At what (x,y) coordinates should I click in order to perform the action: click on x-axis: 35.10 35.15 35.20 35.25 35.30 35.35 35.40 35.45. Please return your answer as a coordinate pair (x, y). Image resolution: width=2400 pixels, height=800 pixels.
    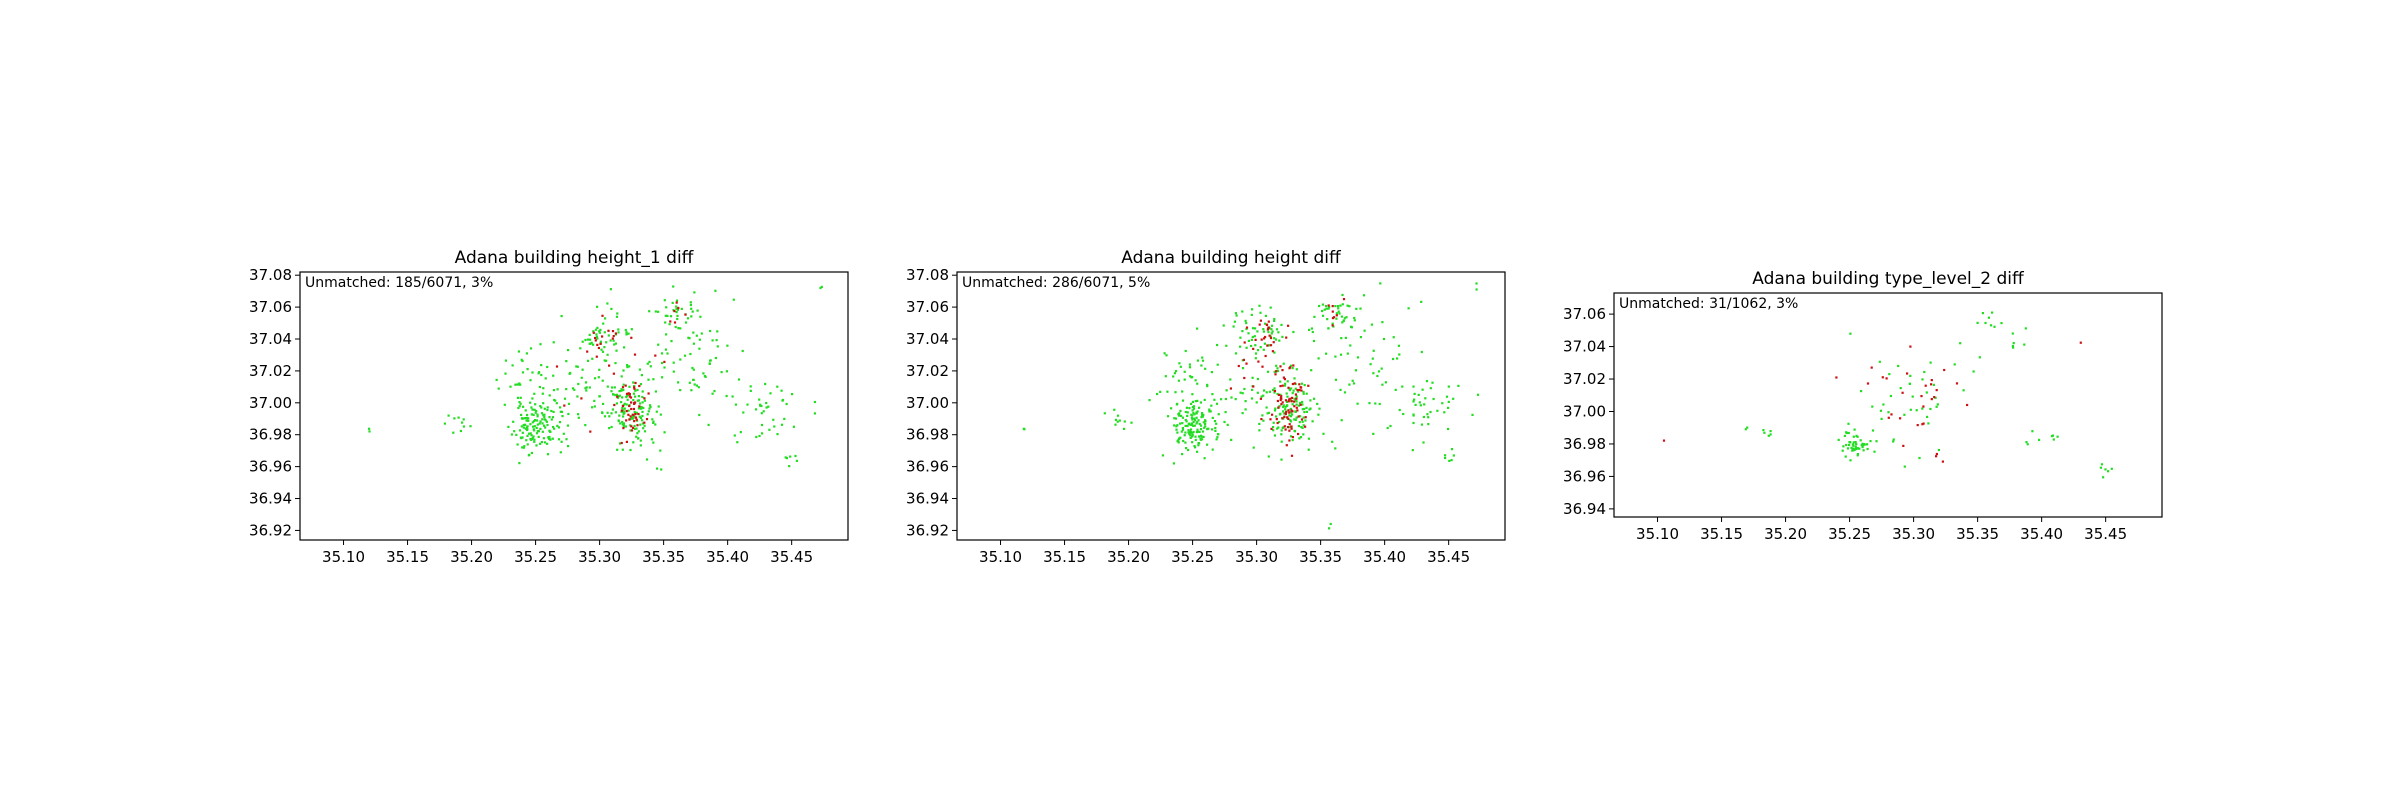
    Looking at the image, I should click on (567, 553).